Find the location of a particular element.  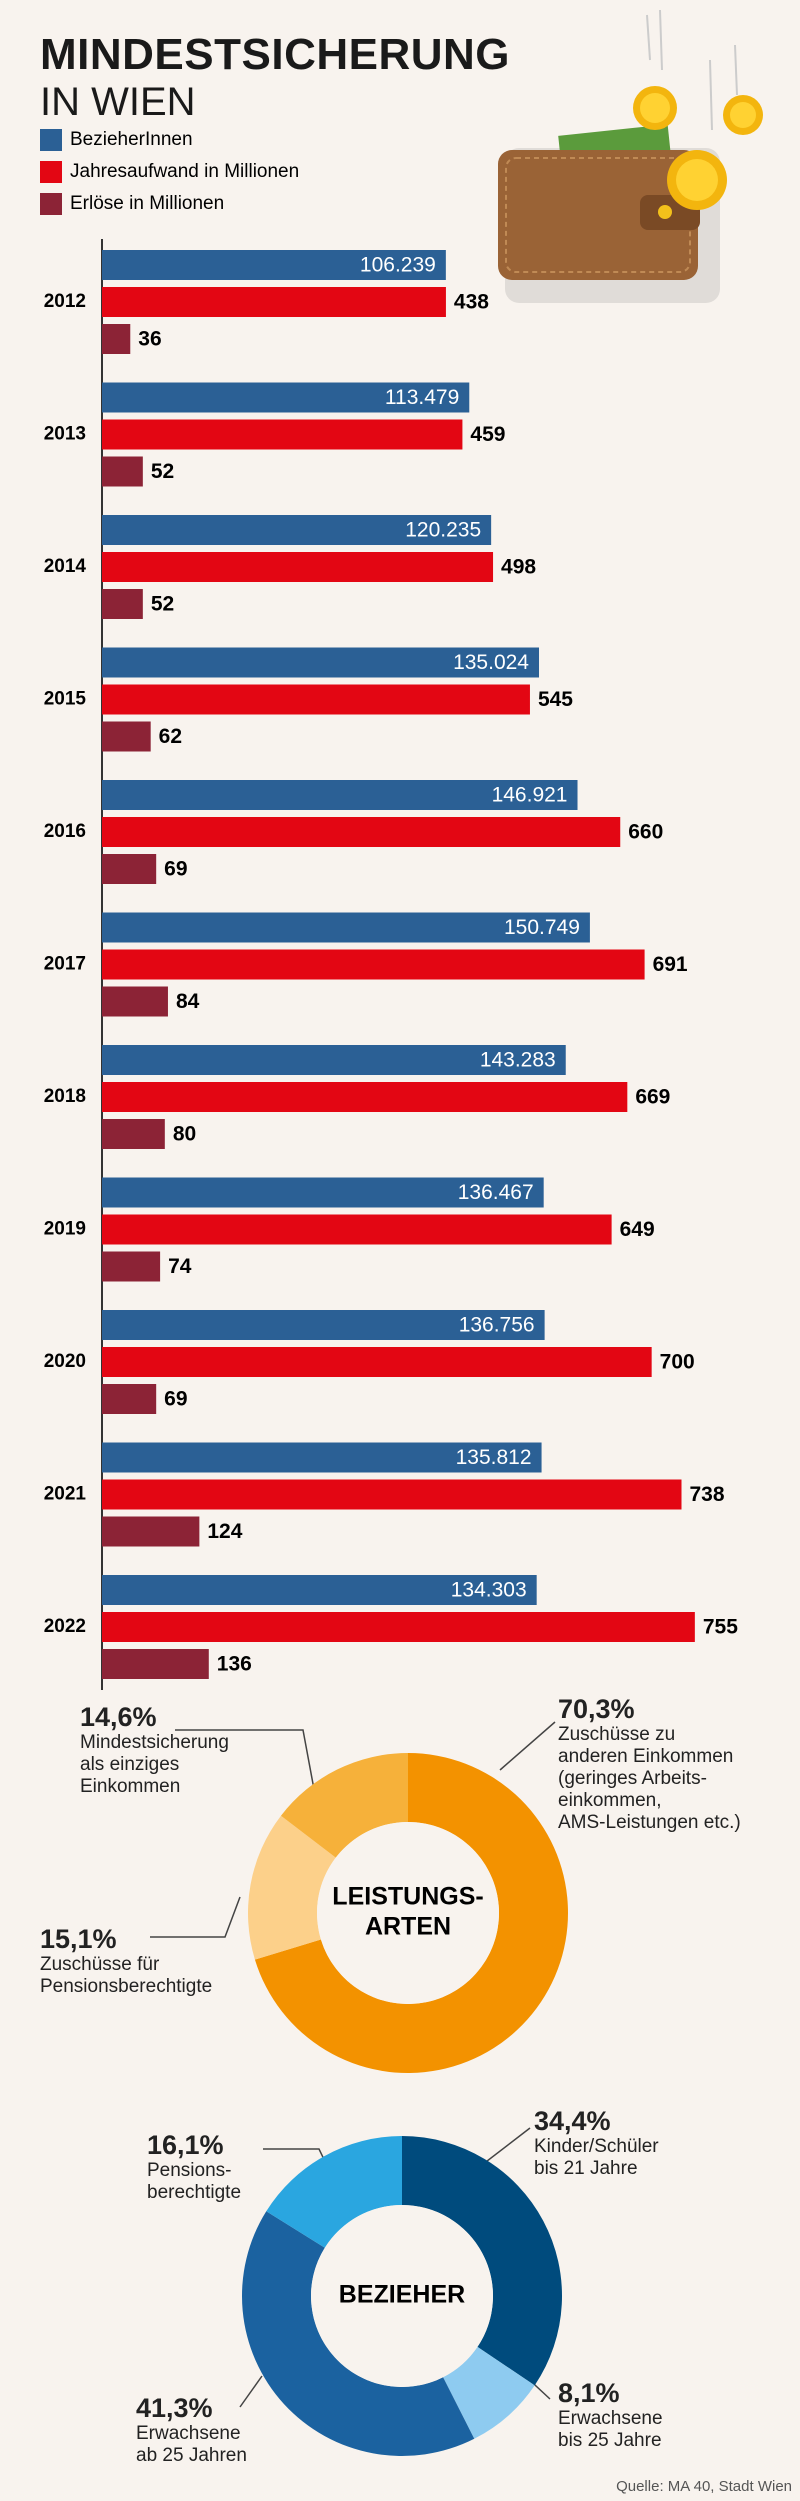

bar-value-label: 74 is located at coordinates (180, 1266).